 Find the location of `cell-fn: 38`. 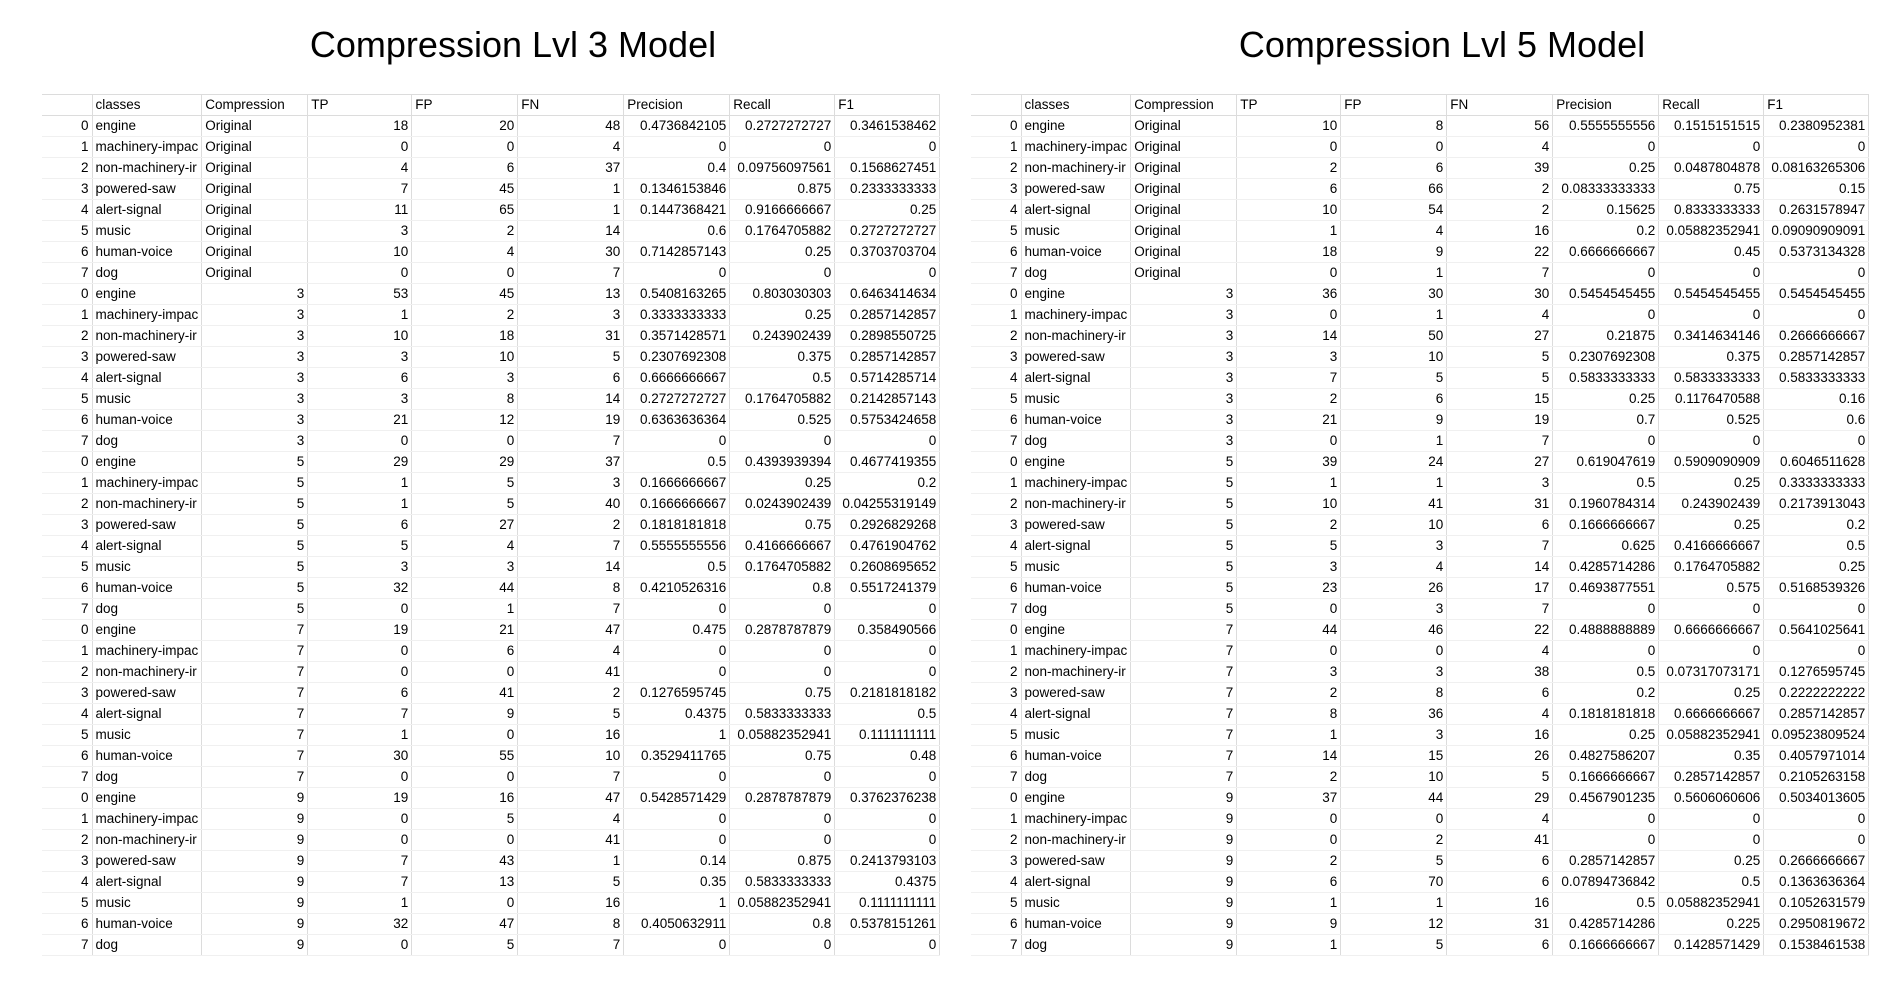

cell-fn: 38 is located at coordinates (1500, 672).